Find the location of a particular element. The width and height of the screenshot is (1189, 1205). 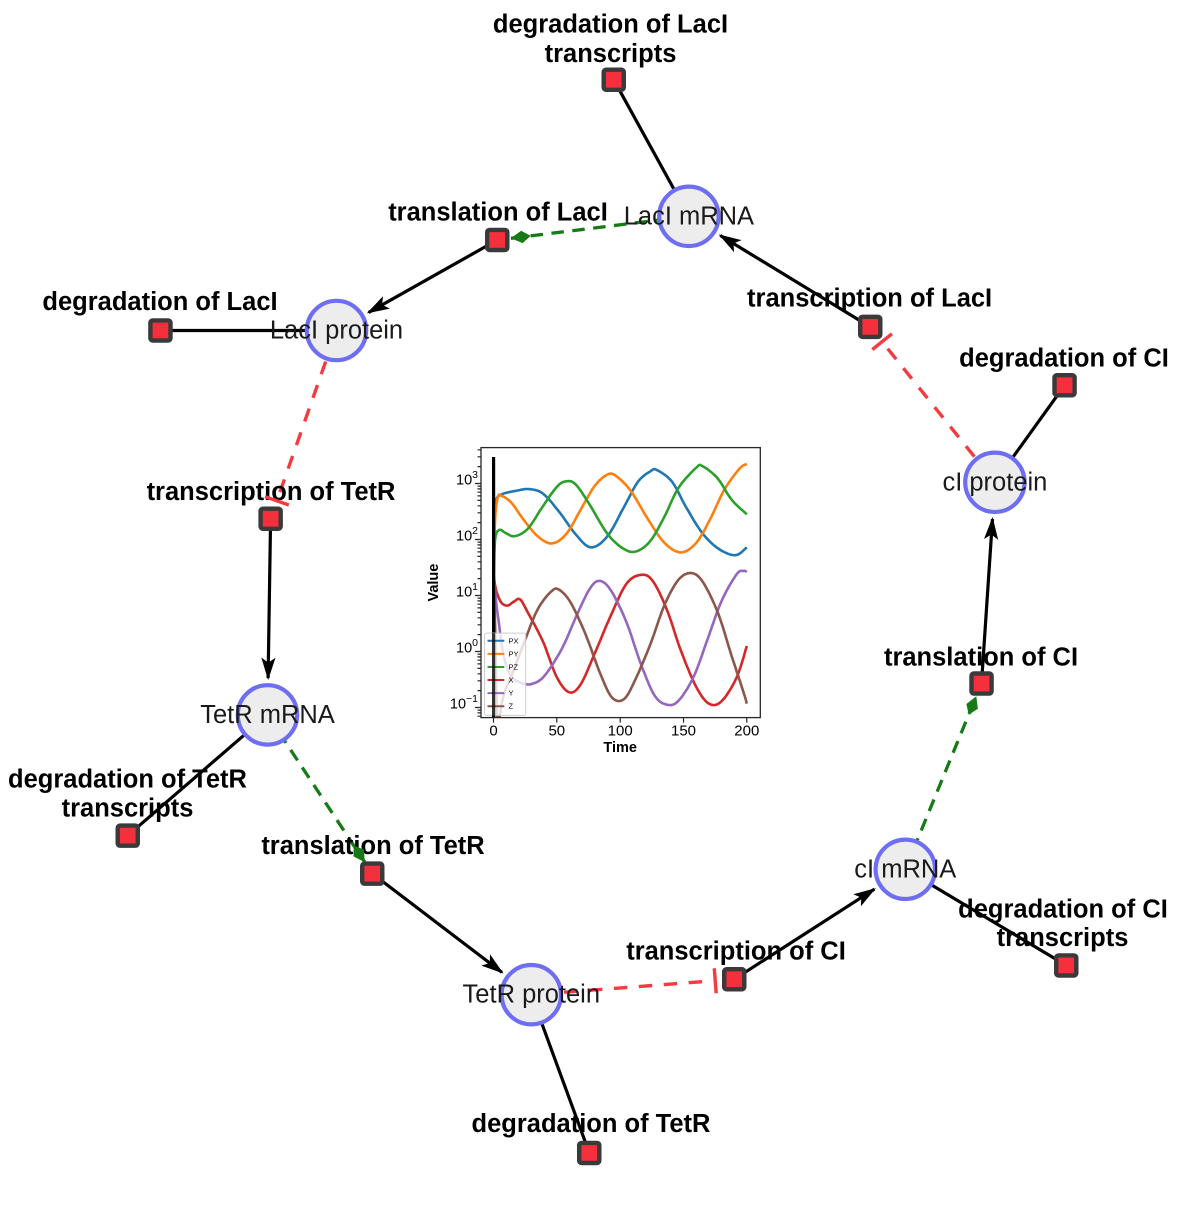

svg-text: PZ is located at coordinates (514, 667).